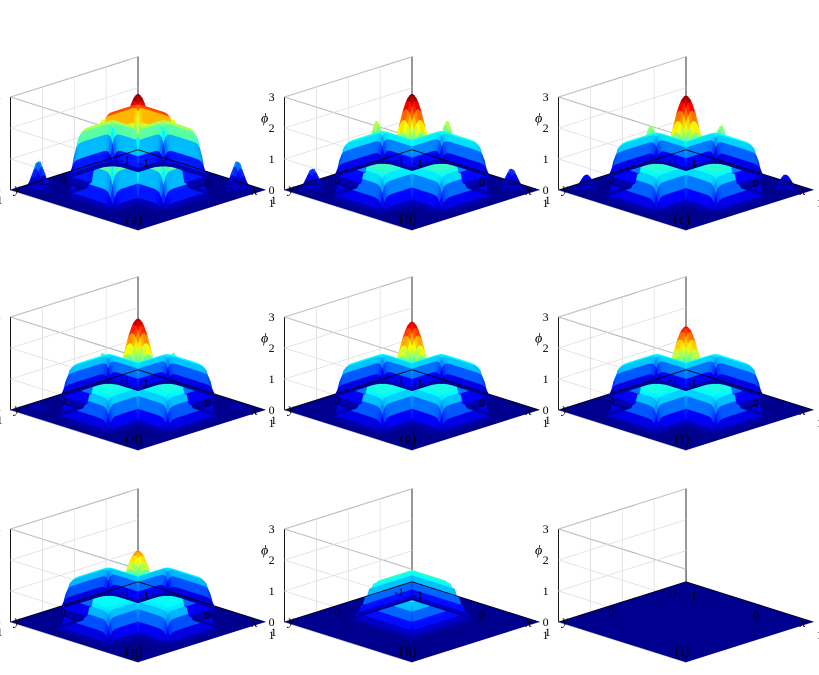 The height and width of the screenshot is (675, 819). What do you see at coordinates (134, 220) in the screenshot?
I see `caption-a: (a)` at bounding box center [134, 220].